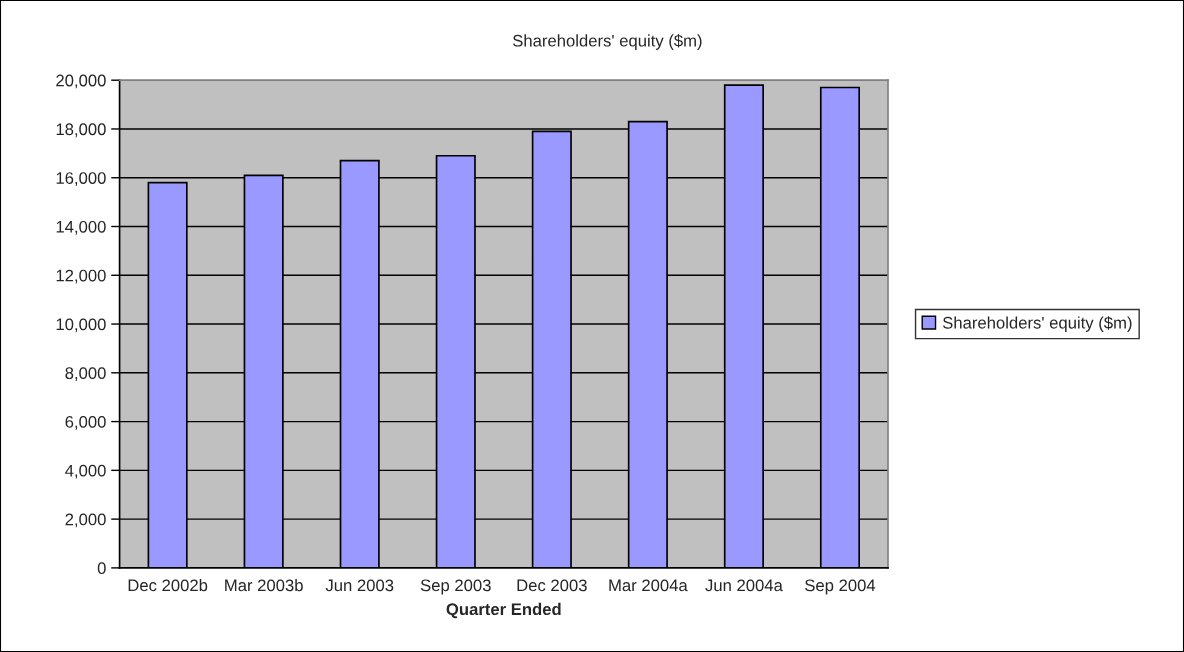 Image resolution: width=1184 pixels, height=652 pixels. Describe the element at coordinates (85, 471) in the screenshot. I see `y-tick-label: 4,000` at that location.